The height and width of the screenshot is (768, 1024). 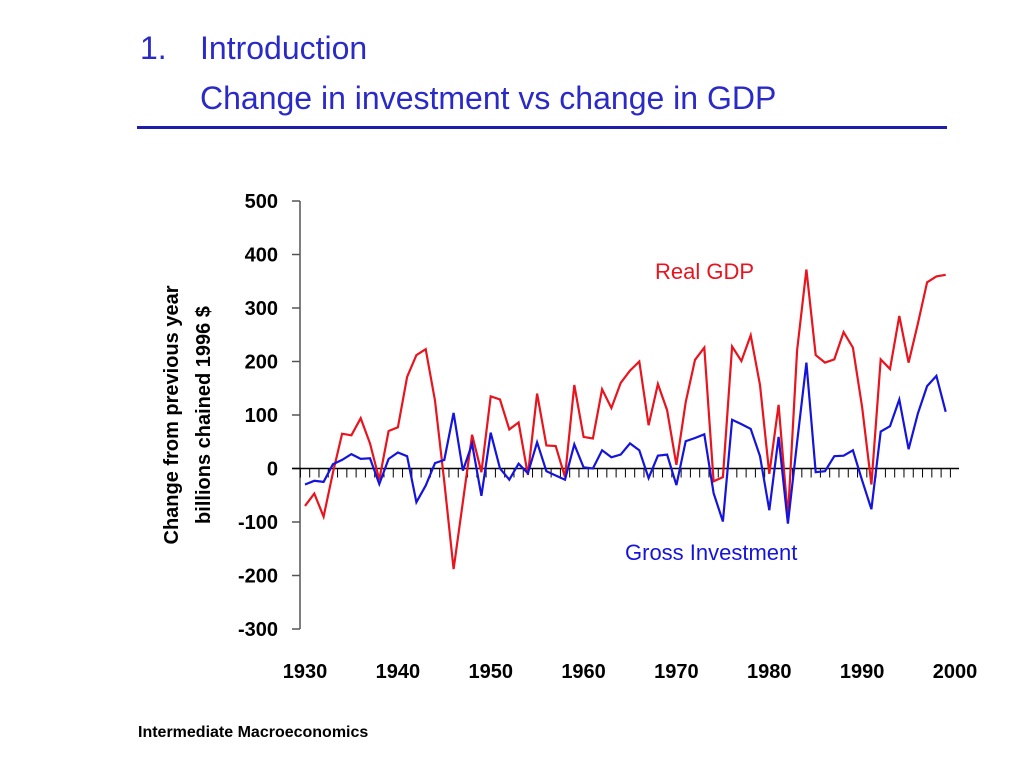 What do you see at coordinates (711, 552) in the screenshot?
I see `series-label-gross-investment: Gross Investment` at bounding box center [711, 552].